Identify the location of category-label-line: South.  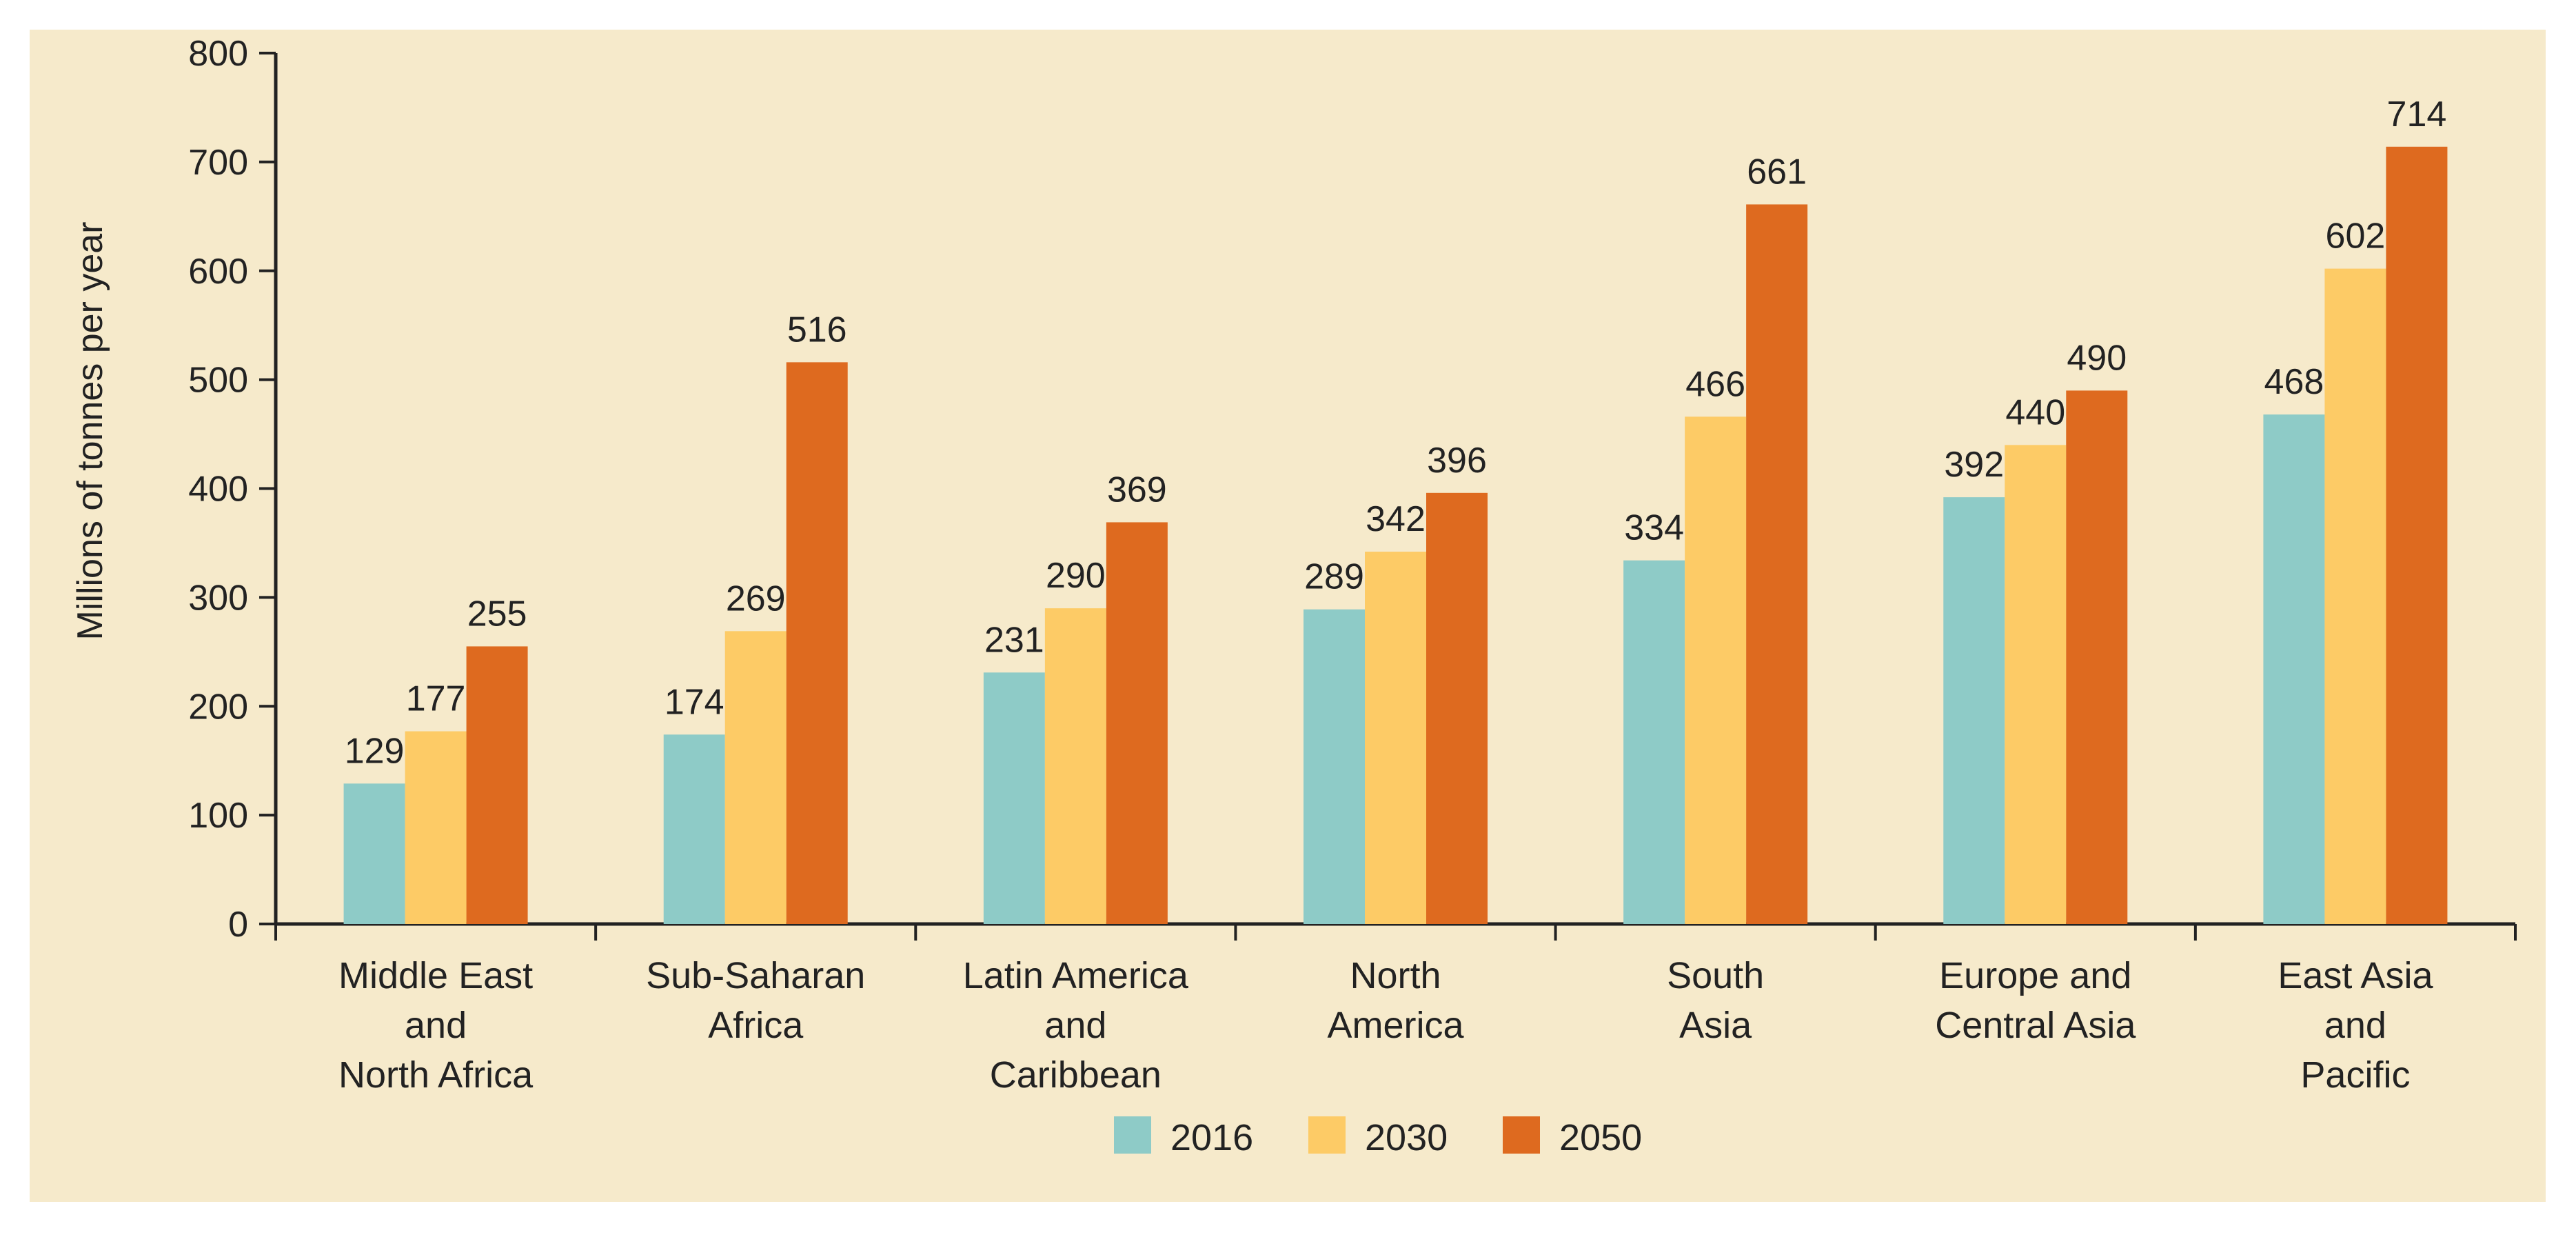
(1715, 976).